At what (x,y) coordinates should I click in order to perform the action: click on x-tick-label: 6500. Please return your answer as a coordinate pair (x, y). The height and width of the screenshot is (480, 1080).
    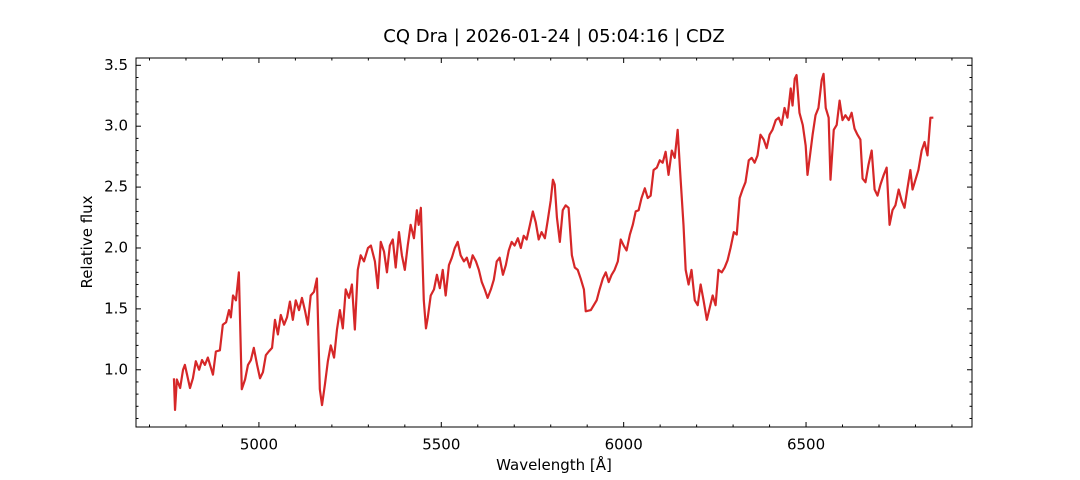
    Looking at the image, I should click on (806, 445).